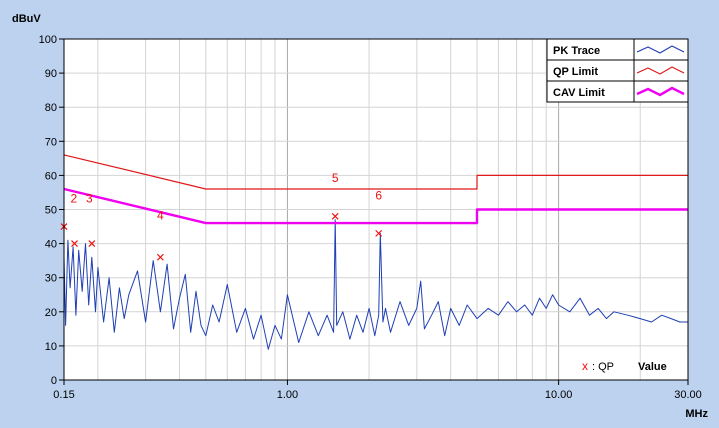 Image resolution: width=719 pixels, height=428 pixels. Describe the element at coordinates (160, 216) in the screenshot. I see `marker-number-label: 4` at that location.